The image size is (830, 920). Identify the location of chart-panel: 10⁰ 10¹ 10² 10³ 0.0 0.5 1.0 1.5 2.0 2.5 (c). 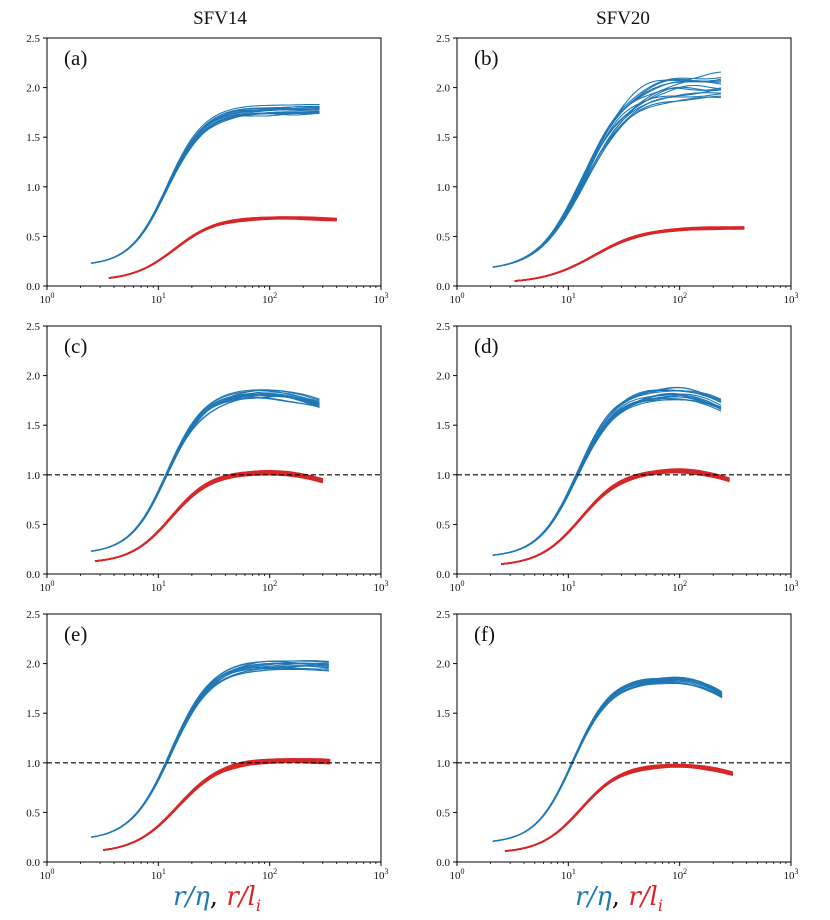
(207, 457).